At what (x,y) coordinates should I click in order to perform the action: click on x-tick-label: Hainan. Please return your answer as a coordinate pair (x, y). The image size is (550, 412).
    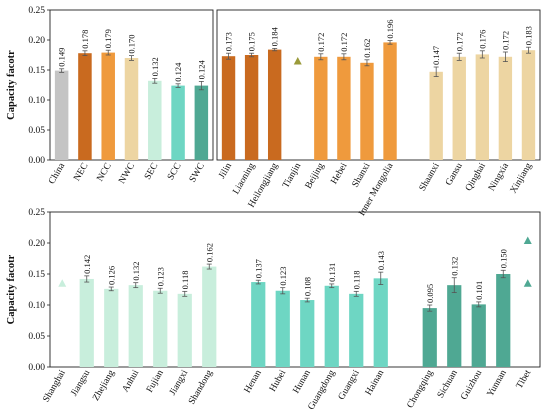
    Looking at the image, I should click on (375, 382).